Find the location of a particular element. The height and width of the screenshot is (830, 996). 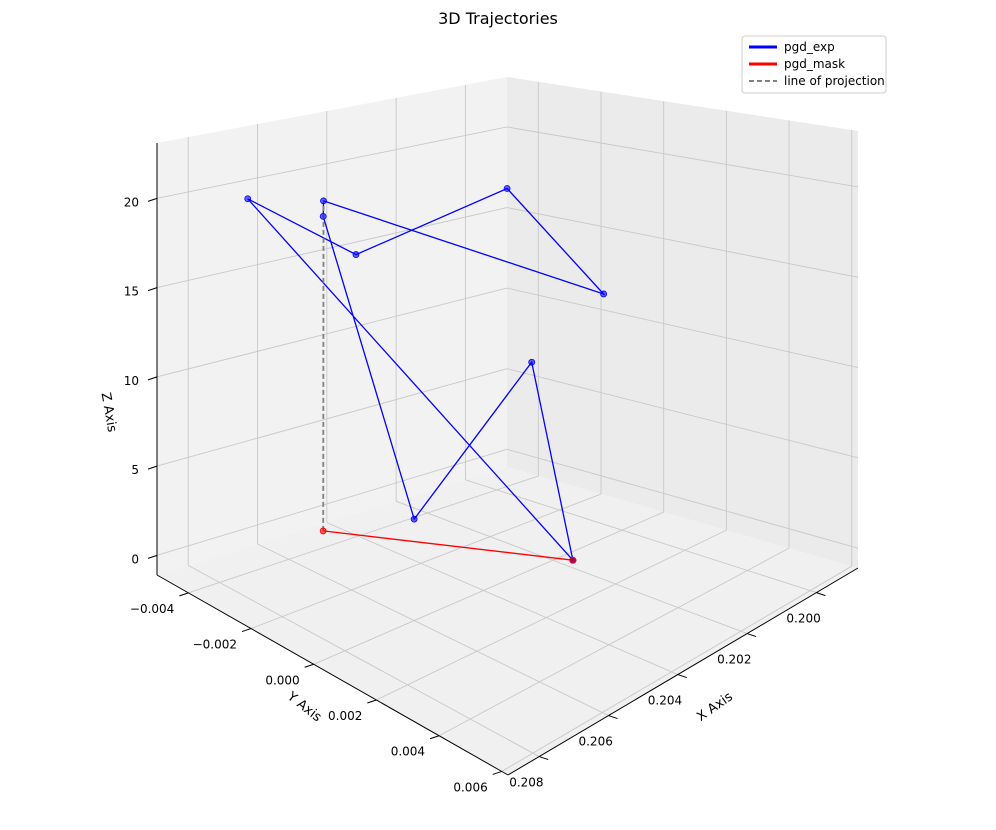

z-tick-label: 0 is located at coordinates (135, 559).